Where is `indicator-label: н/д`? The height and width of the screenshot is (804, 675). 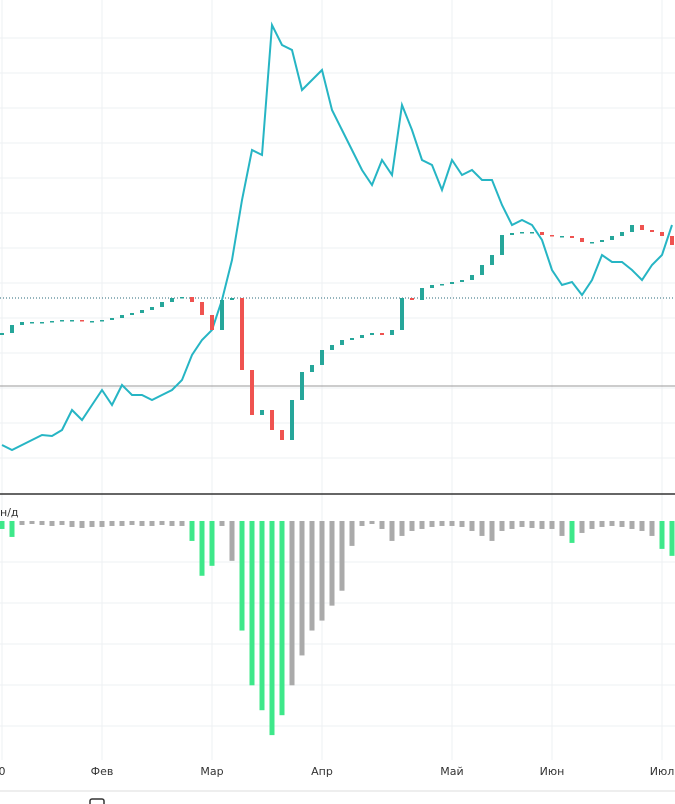
indicator-label: н/д is located at coordinates (9, 512).